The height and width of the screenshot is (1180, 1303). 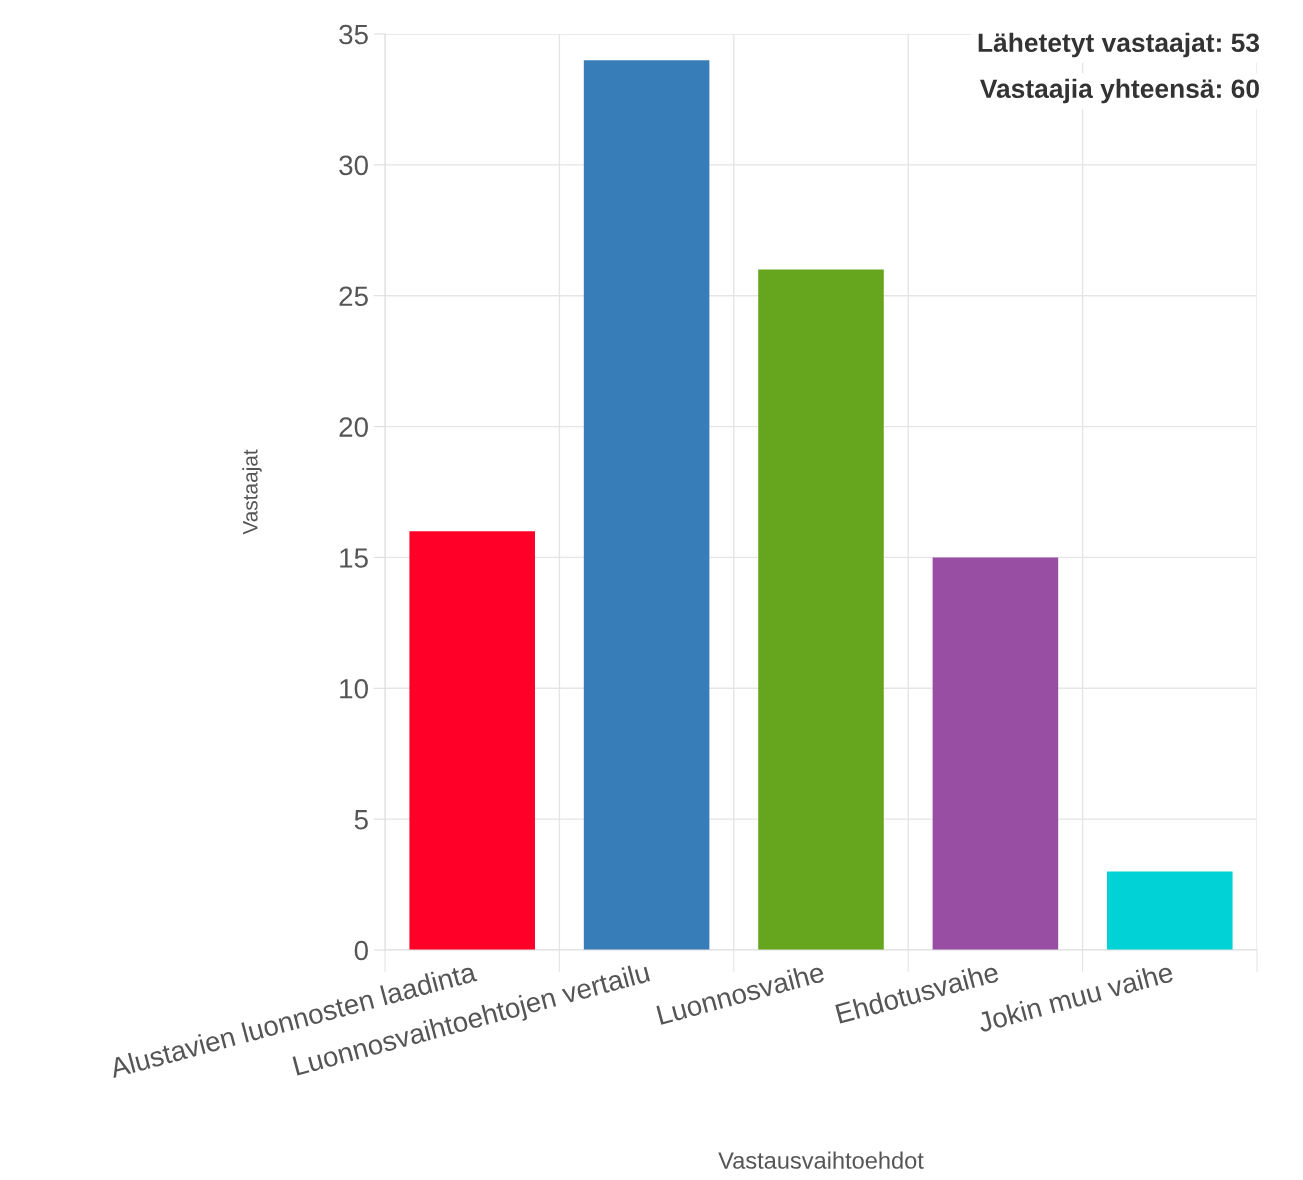 What do you see at coordinates (252, 492) in the screenshot?
I see `y-axis-title: Vastaajat` at bounding box center [252, 492].